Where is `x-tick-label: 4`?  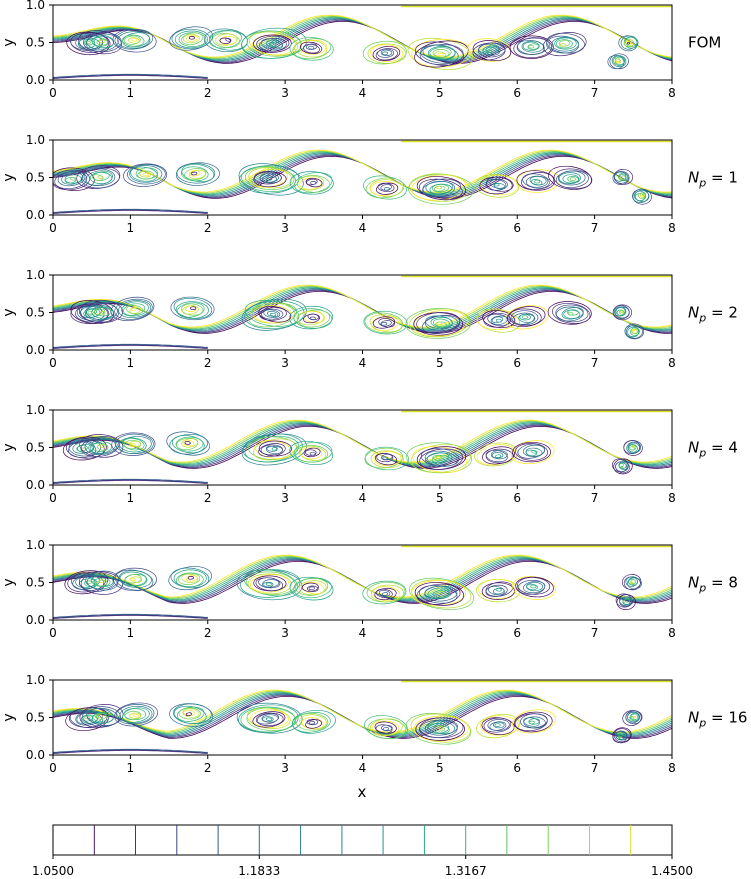
x-tick-label: 4 is located at coordinates (363, 228).